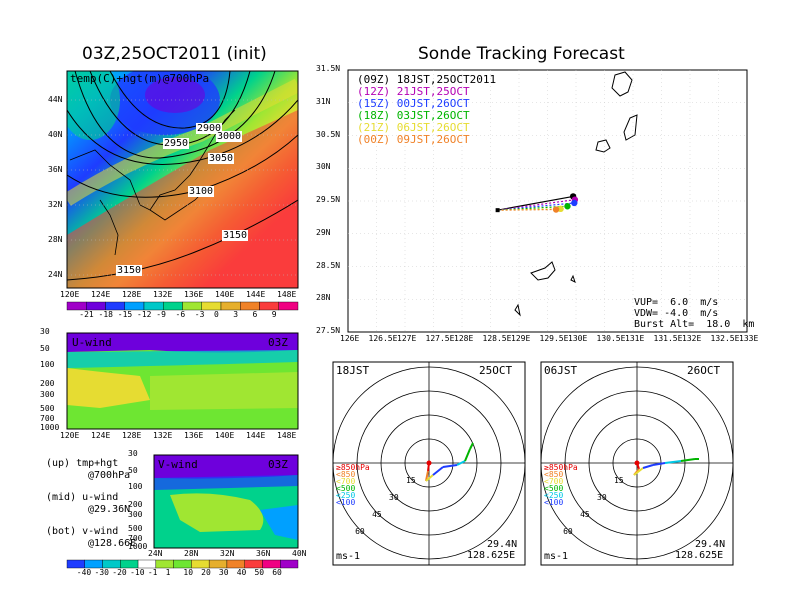 The image size is (792, 612). Describe the element at coordinates (47, 364) in the screenshot. I see `uwind-pressure-tick: 100` at that location.